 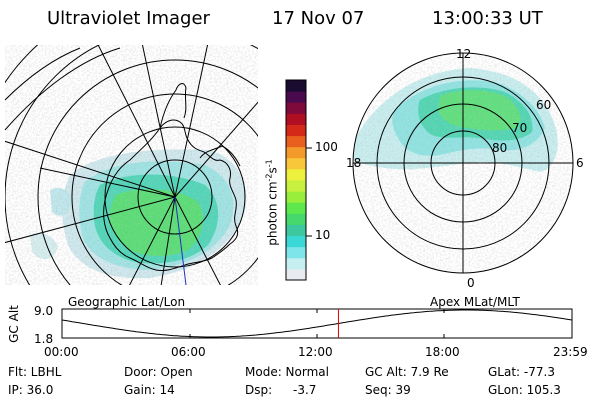 What do you see at coordinates (149, 390) in the screenshot?
I see `status-gain: Gain: 14` at bounding box center [149, 390].